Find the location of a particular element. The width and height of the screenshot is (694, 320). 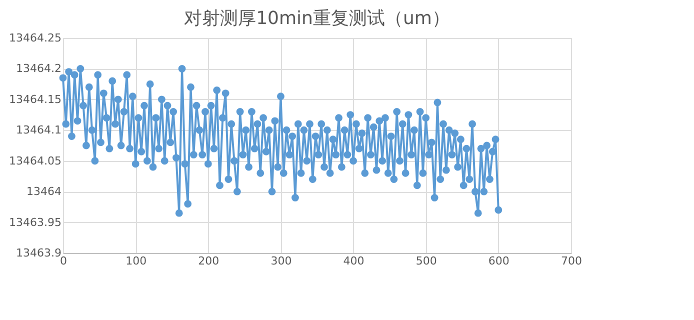

x-tick-label: 300 is located at coordinates (281, 261).